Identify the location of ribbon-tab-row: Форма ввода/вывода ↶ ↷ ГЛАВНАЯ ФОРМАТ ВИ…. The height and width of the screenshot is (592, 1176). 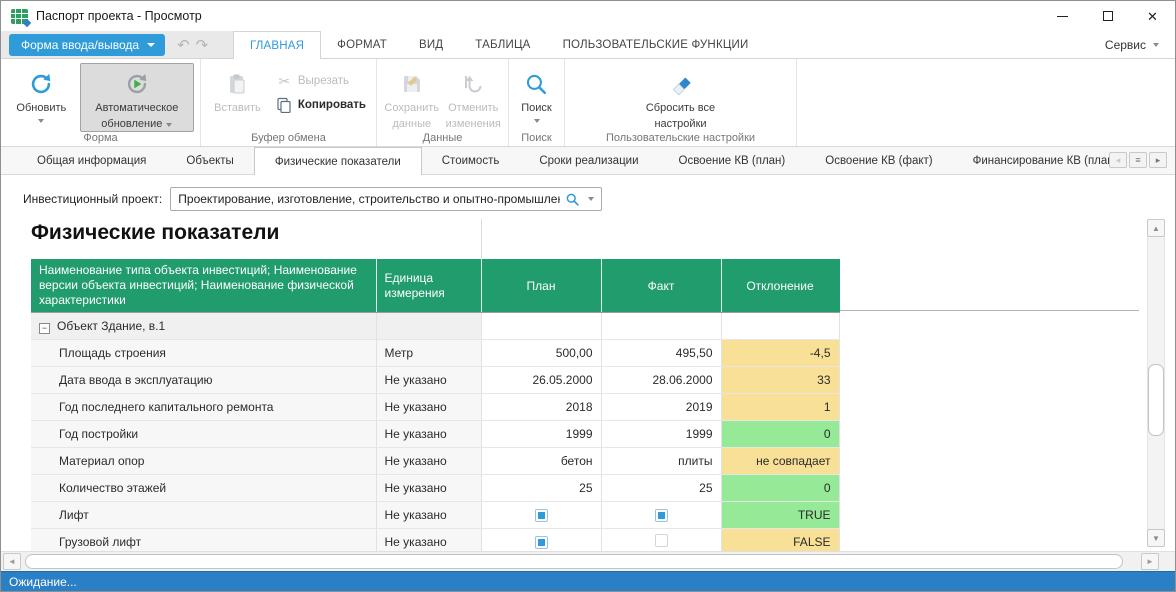
(588, 45).